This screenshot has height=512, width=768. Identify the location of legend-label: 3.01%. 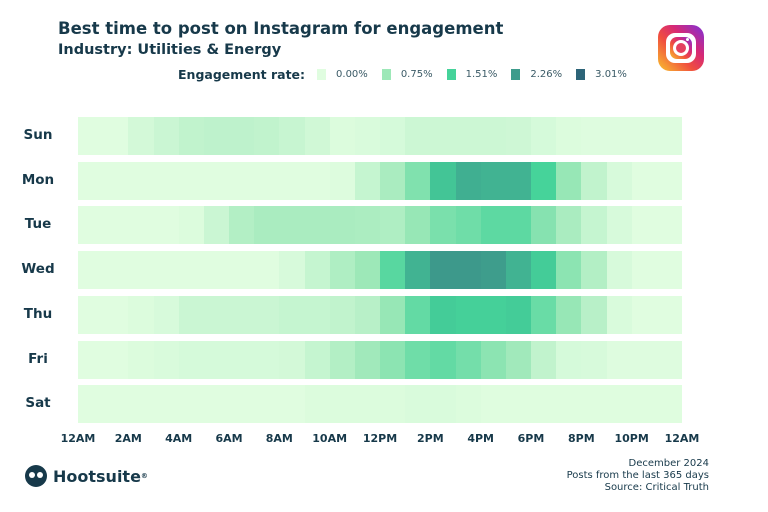
(611, 74).